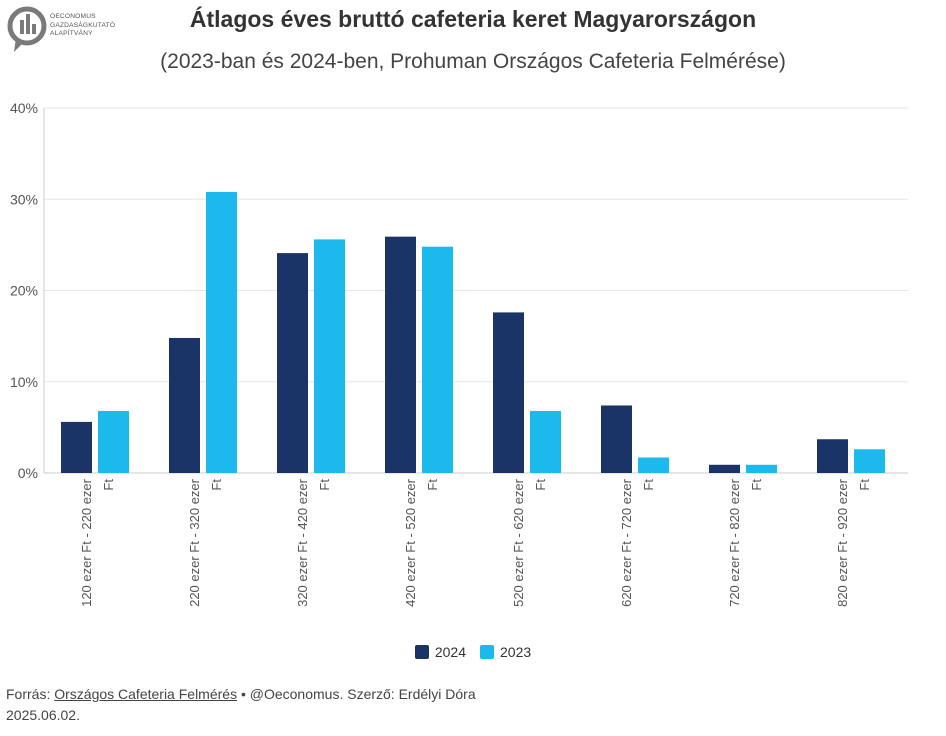 This screenshot has width=946, height=736. Describe the element at coordinates (43, 715) in the screenshot. I see `footer-date: 2025.06.02.` at that location.